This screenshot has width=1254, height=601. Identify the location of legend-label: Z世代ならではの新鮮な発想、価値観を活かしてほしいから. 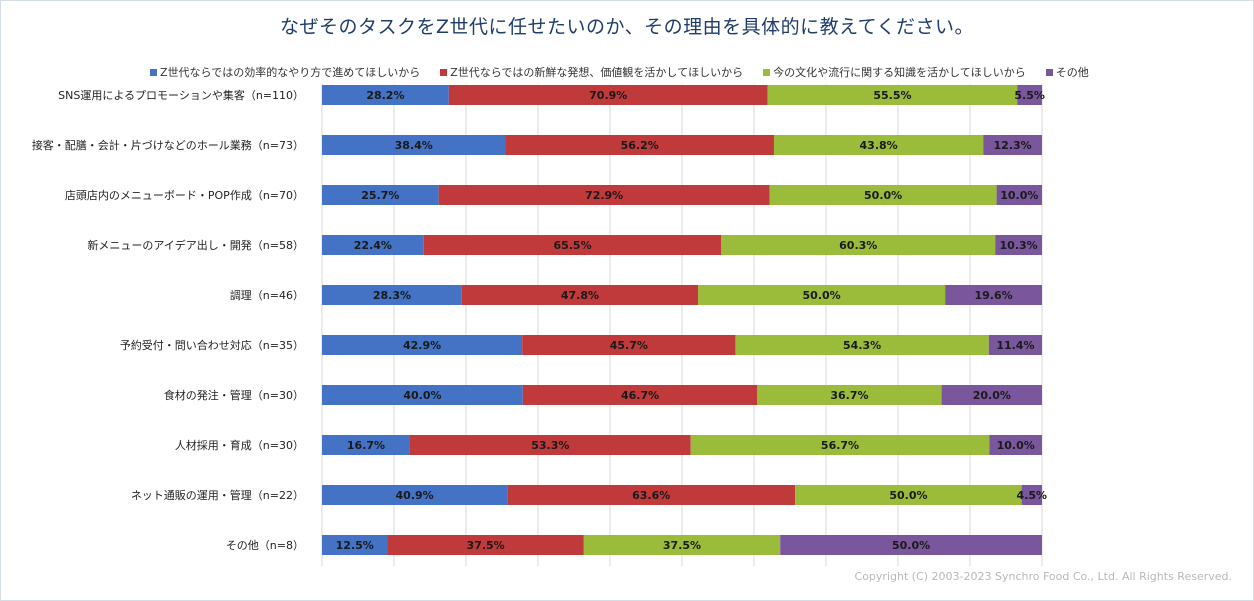
(597, 72).